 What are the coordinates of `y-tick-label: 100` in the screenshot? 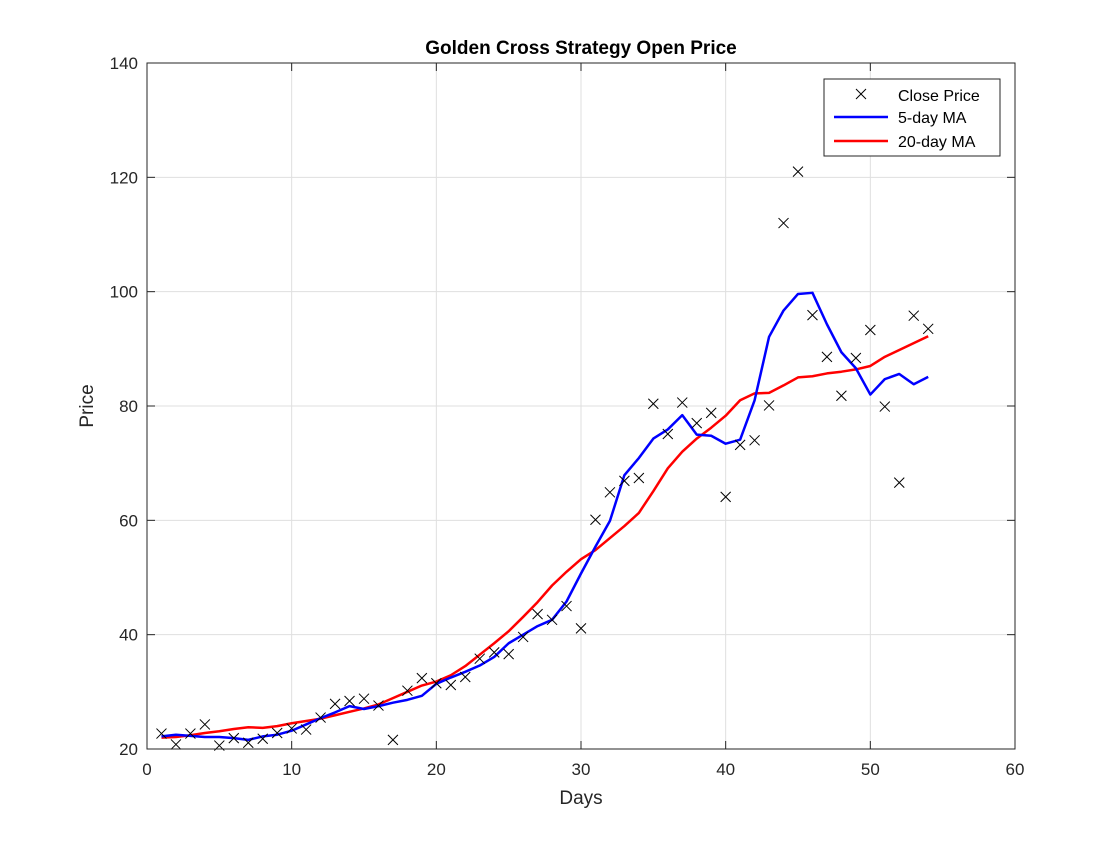 It's located at (124, 292).